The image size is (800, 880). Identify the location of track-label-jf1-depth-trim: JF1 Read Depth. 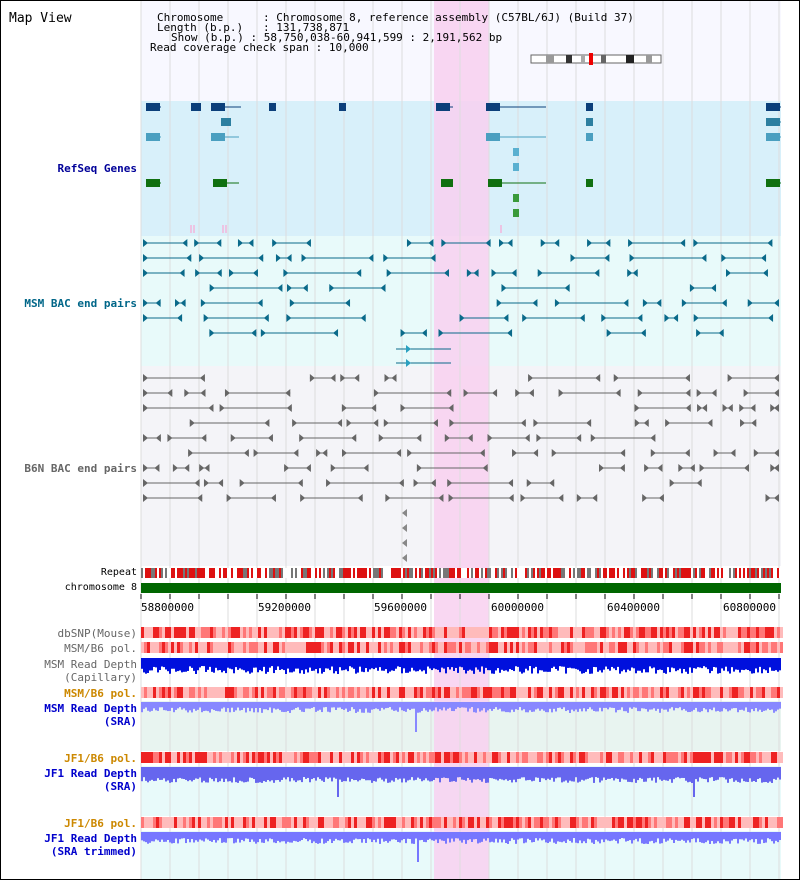
(90, 838).